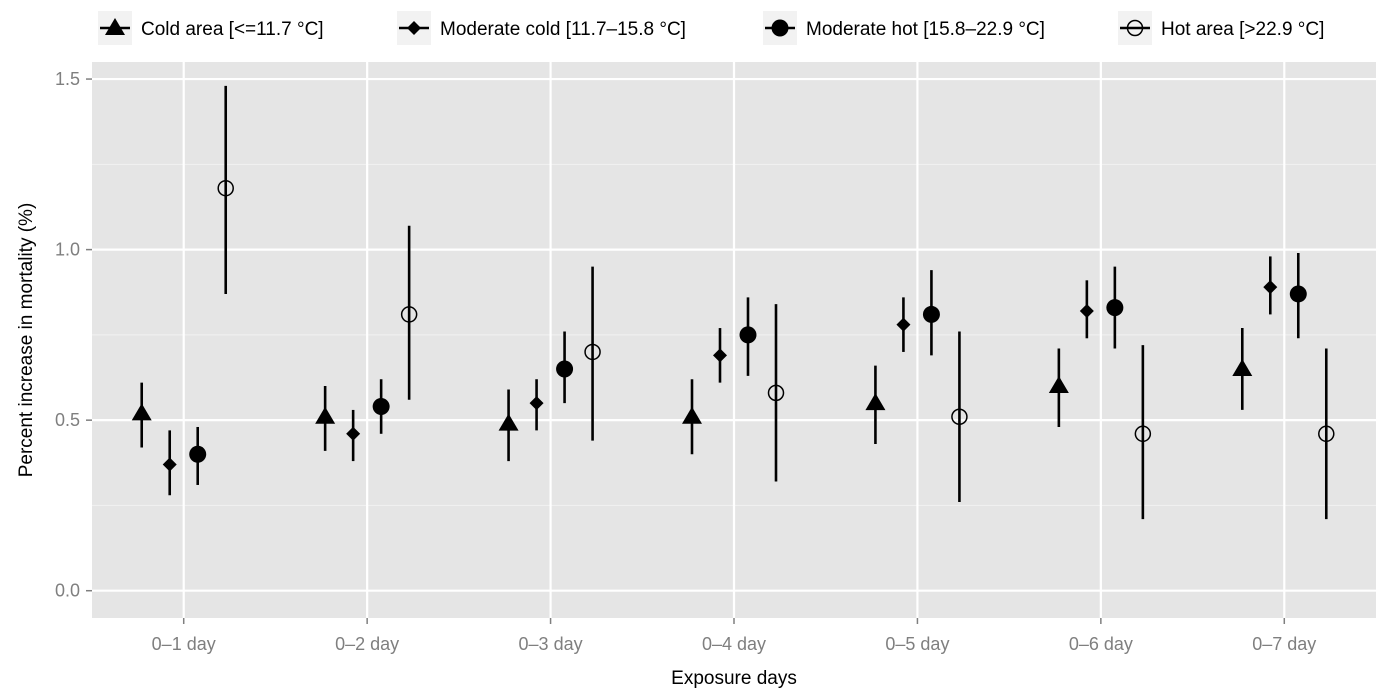 This screenshot has height=688, width=1381. I want to click on y-tick-label: 0.0, so click(67, 591).